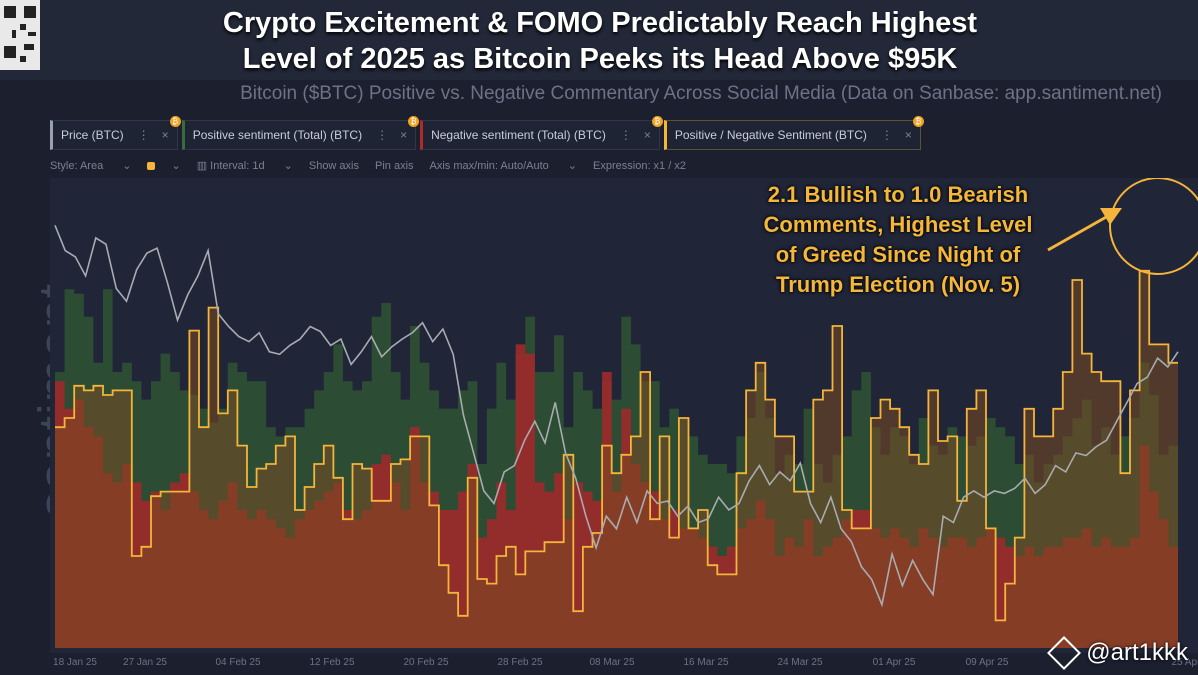 The width and height of the screenshot is (1198, 675). I want to click on x-tick-label: 27 Jan 25, so click(145, 662).